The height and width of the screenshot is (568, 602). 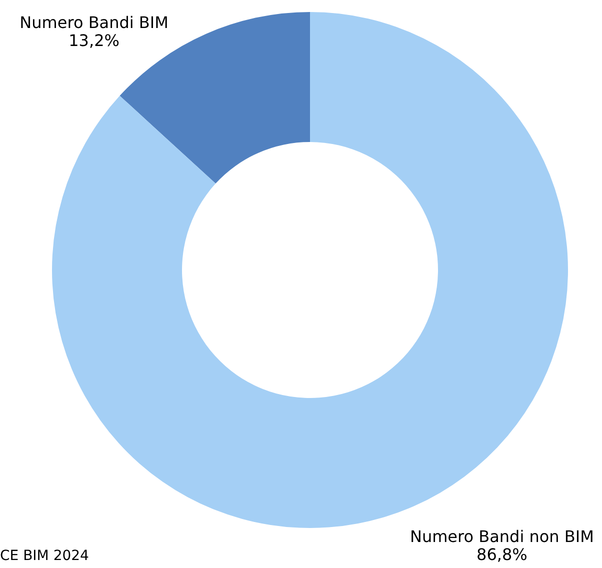 What do you see at coordinates (502, 536) in the screenshot?
I see `slice-label: Numero Bandi non BIM` at bounding box center [502, 536].